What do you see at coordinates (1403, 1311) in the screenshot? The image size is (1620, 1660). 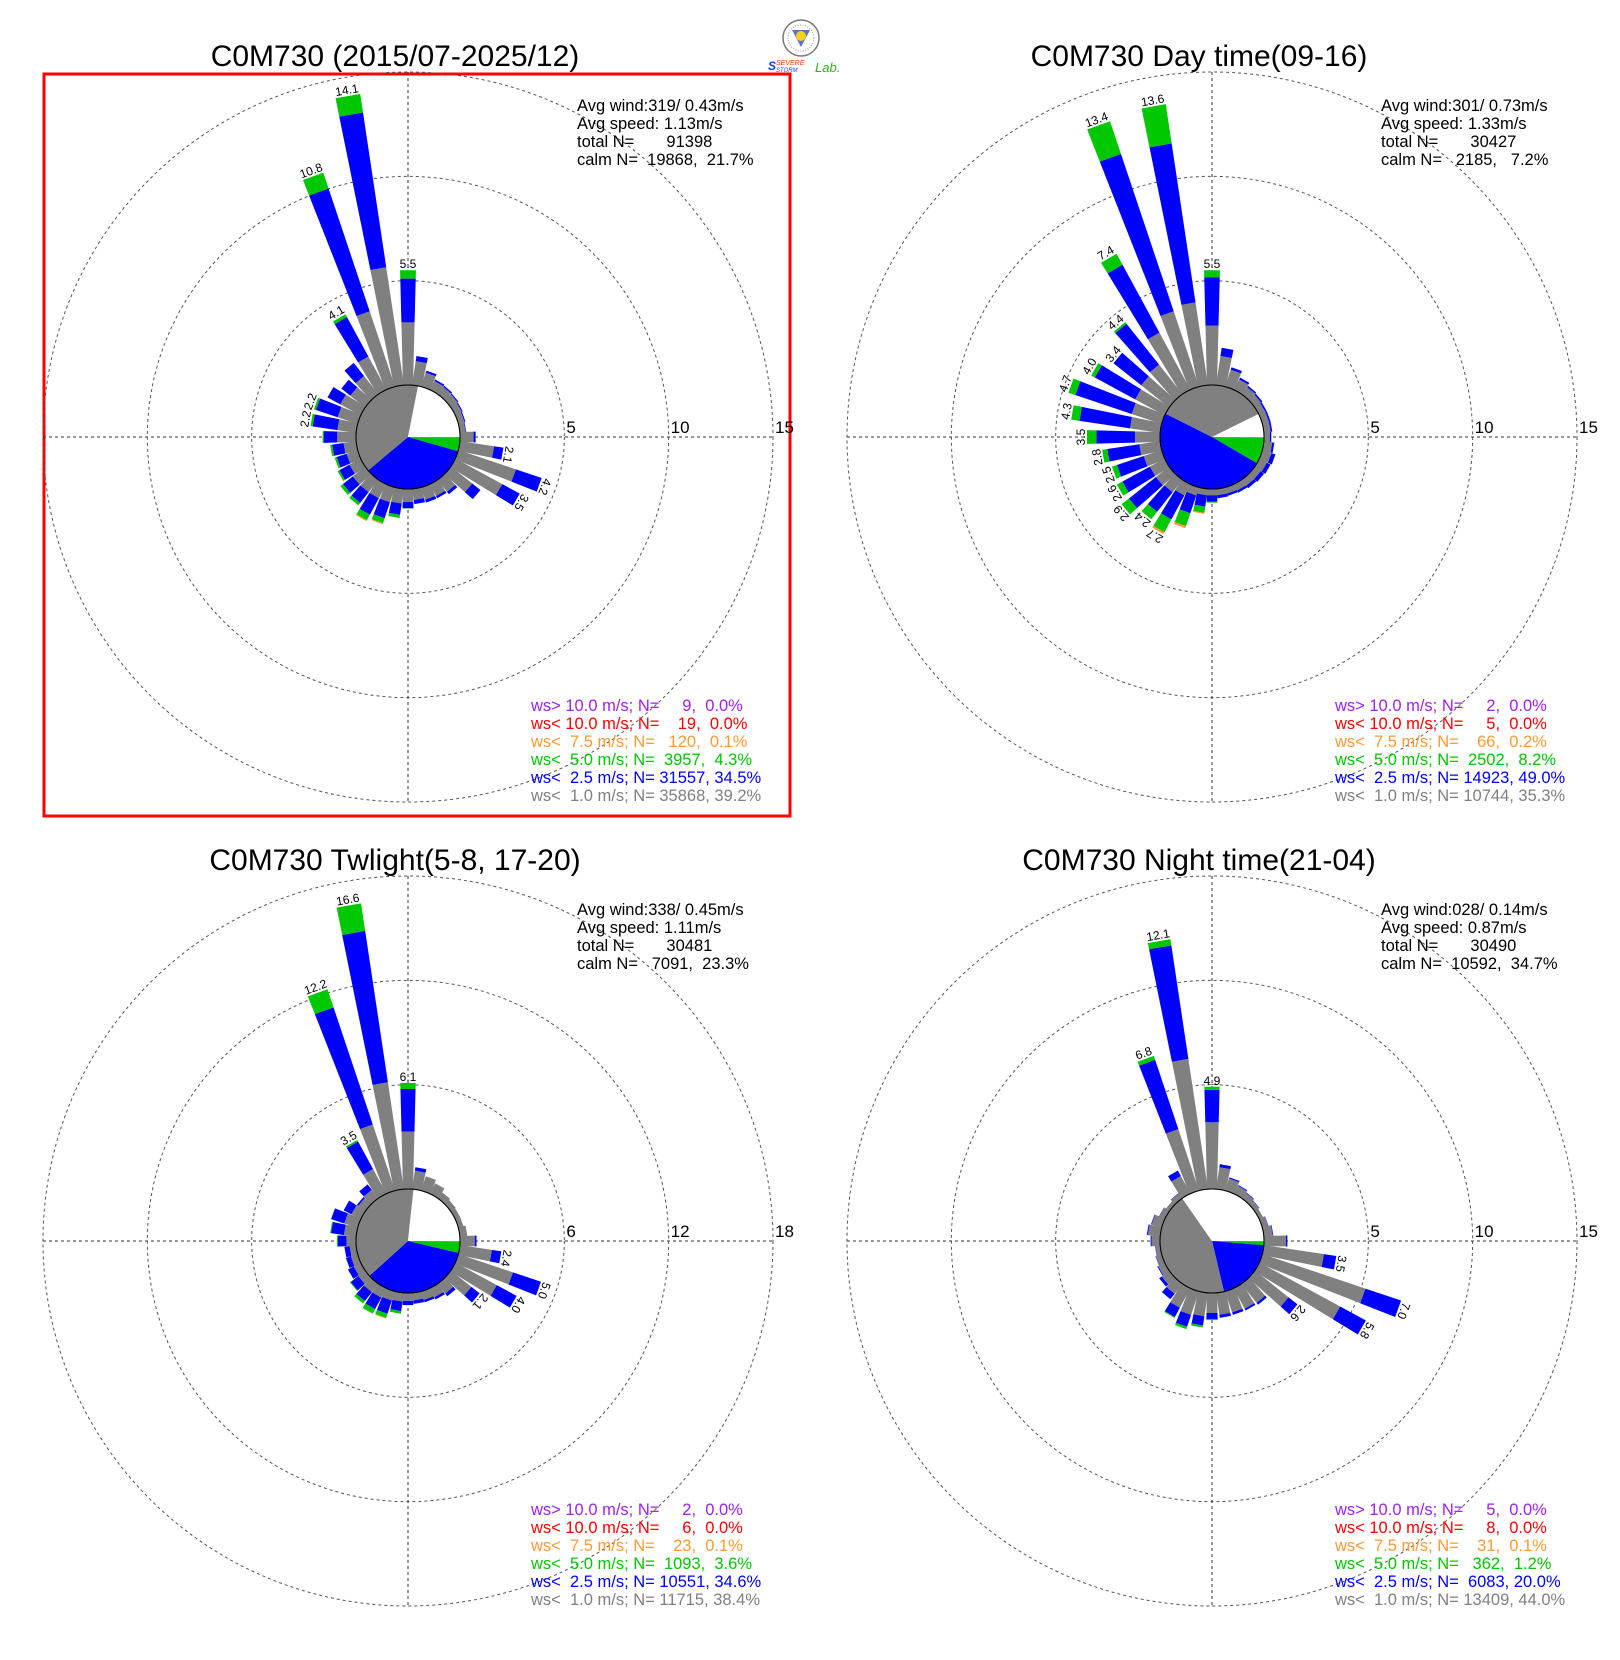 I see `bar-value-label: 7.0` at bounding box center [1403, 1311].